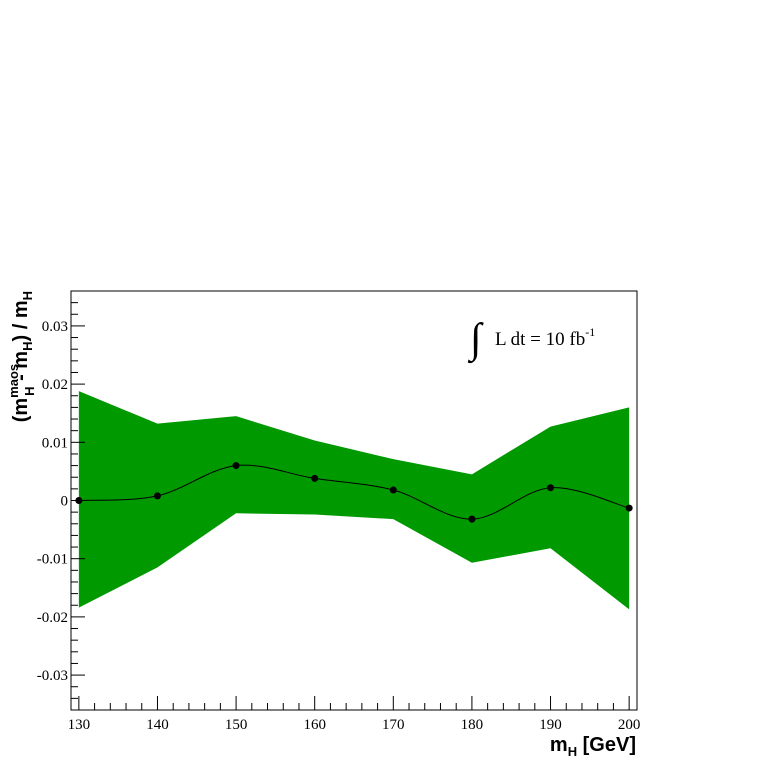  Describe the element at coordinates (52, 618) in the screenshot. I see `y-tick-label: -0.02` at that location.